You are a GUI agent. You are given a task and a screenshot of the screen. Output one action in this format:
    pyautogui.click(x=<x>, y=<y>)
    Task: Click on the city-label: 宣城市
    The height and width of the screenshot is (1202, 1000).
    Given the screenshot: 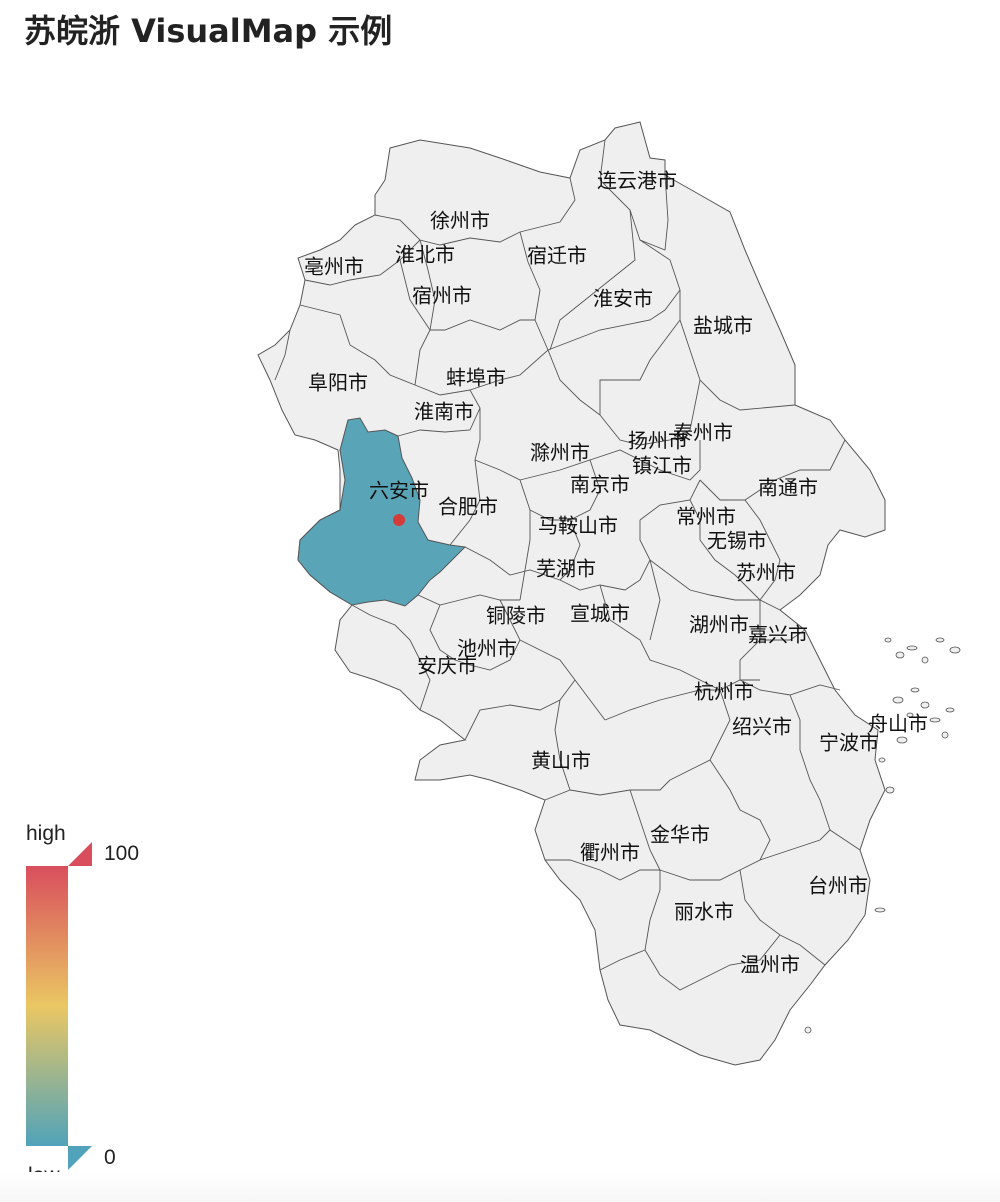 What is the action you would take?
    pyautogui.click(x=600, y=614)
    